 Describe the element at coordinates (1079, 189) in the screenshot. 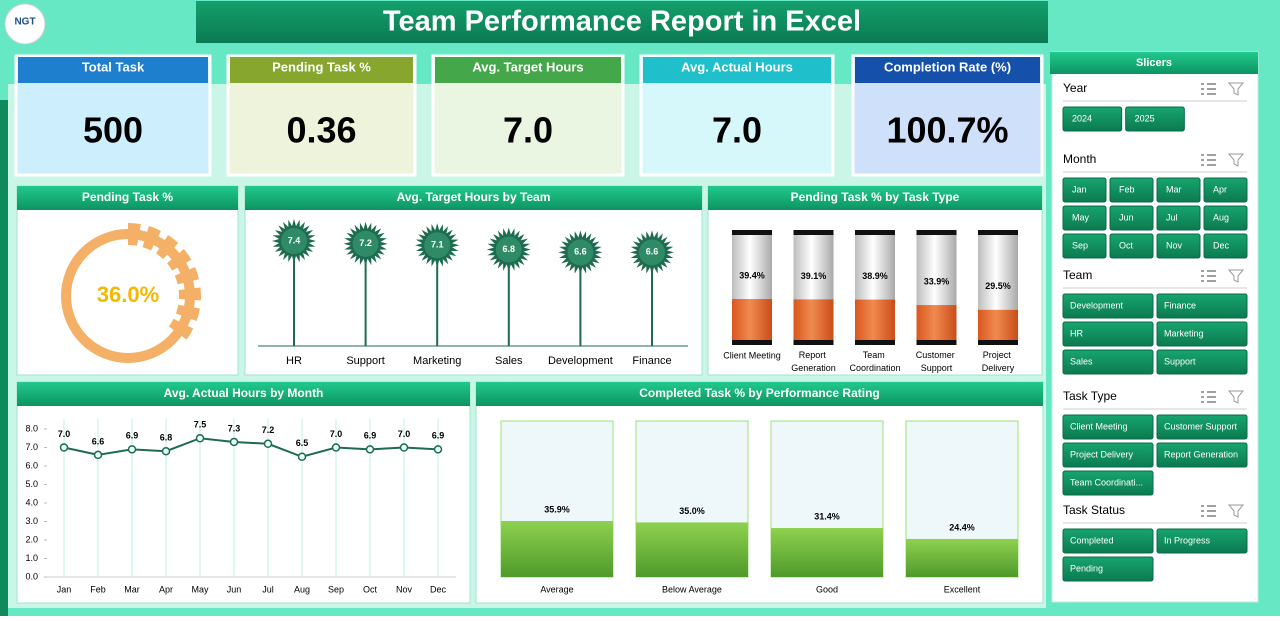

I see `slicer-button-label: Jan` at that location.